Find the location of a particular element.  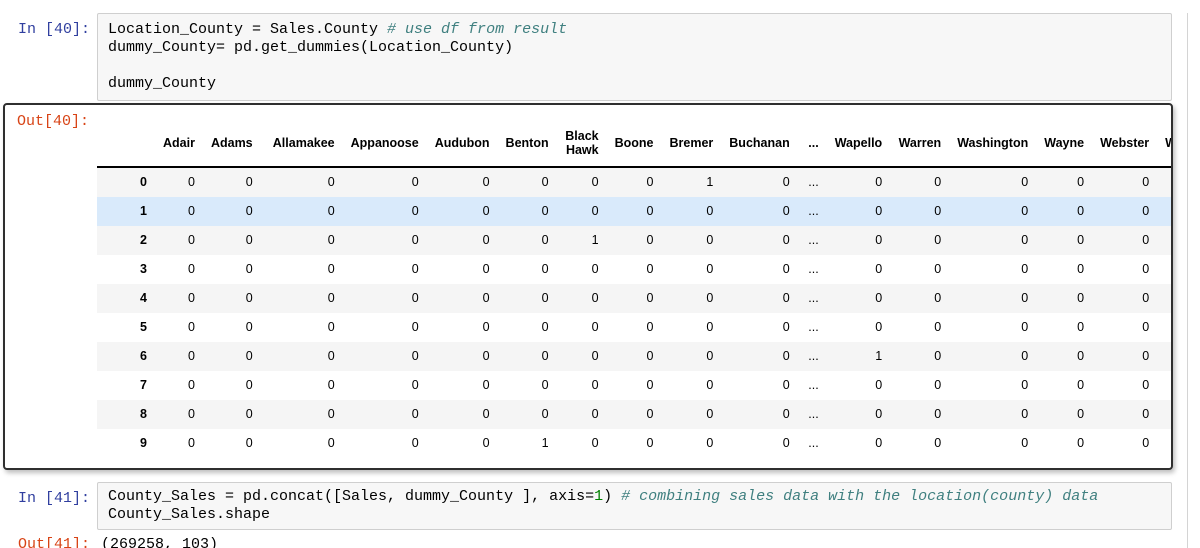

column-header: Audubon is located at coordinates (462, 146).